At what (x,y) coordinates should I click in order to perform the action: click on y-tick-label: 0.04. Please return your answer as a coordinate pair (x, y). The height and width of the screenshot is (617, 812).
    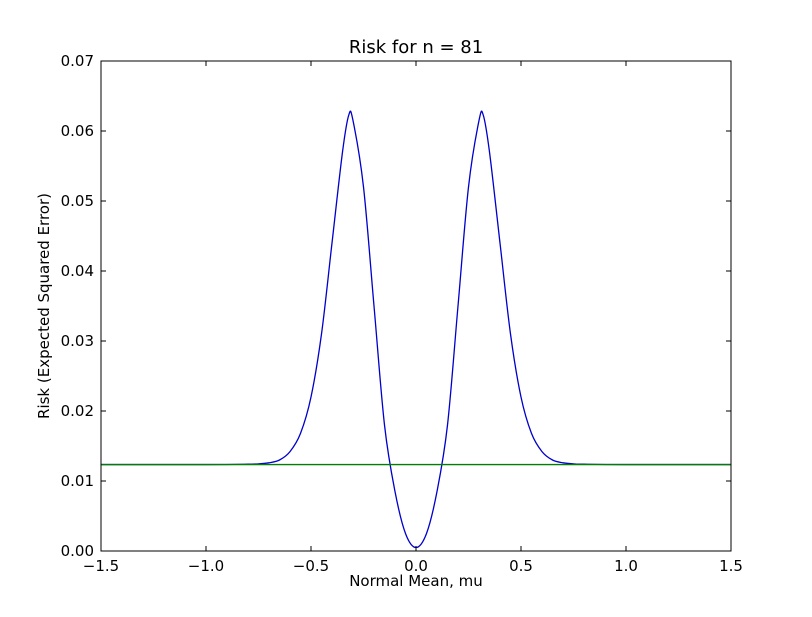
    Looking at the image, I should click on (77, 271).